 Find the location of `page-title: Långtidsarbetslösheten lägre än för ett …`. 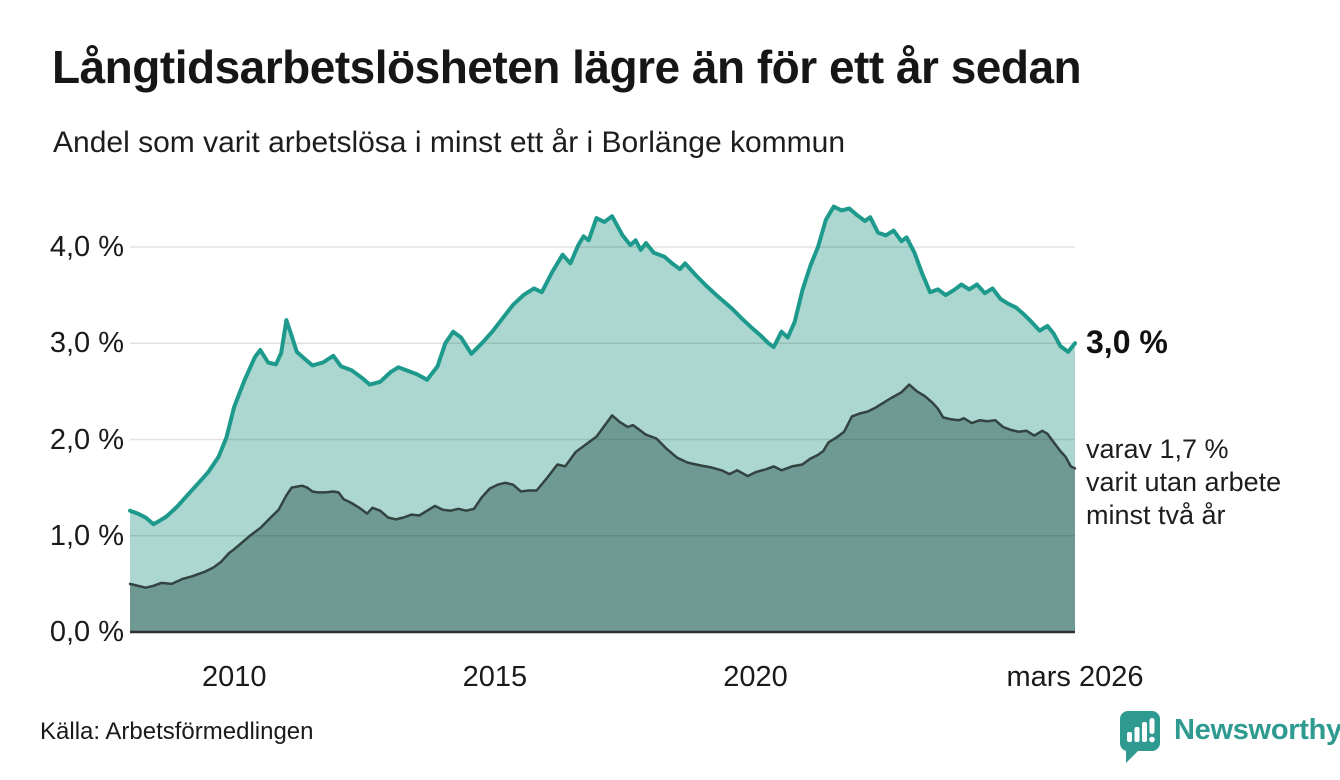

page-title: Långtidsarbetslösheten lägre än för ett … is located at coordinates (567, 67).